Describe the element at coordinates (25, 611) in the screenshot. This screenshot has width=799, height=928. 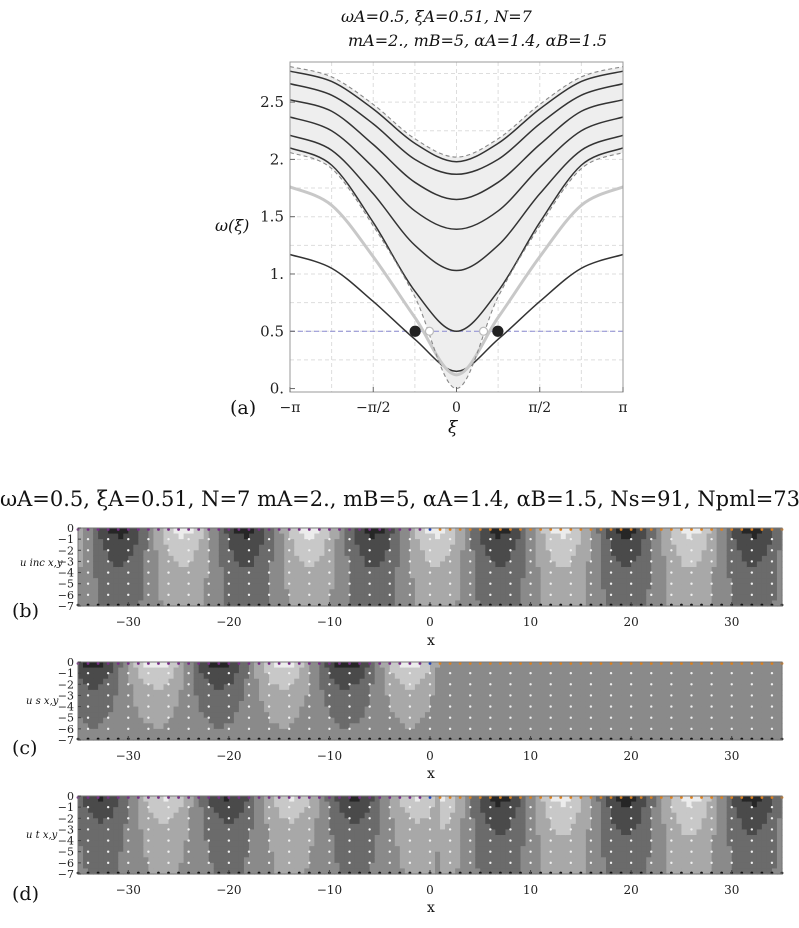
I see `panel-b-label: (b)` at that location.